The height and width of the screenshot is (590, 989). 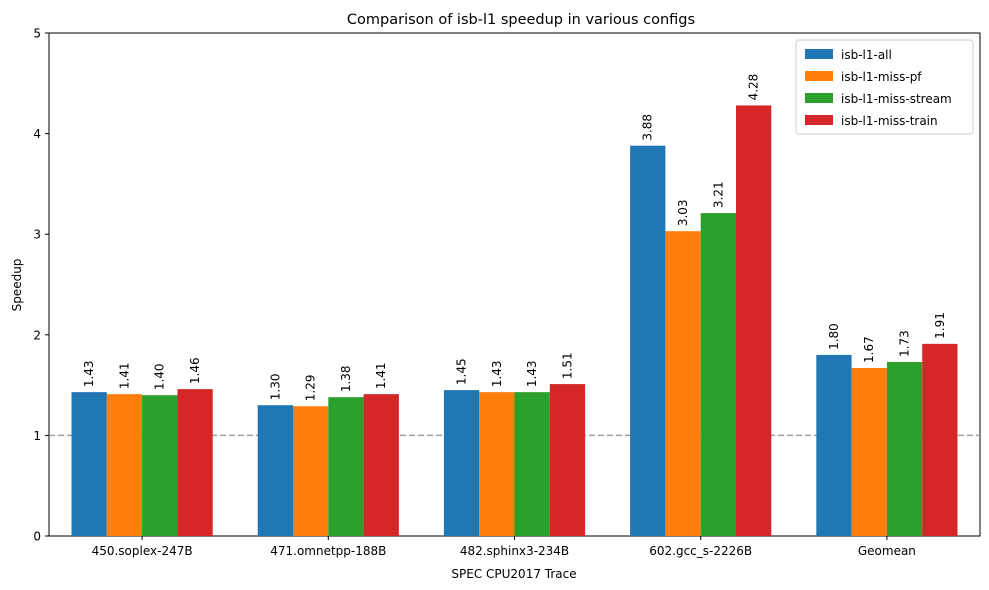 What do you see at coordinates (513, 574) in the screenshot?
I see `x-axis-label: SPEC CPU2017 Trace` at bounding box center [513, 574].